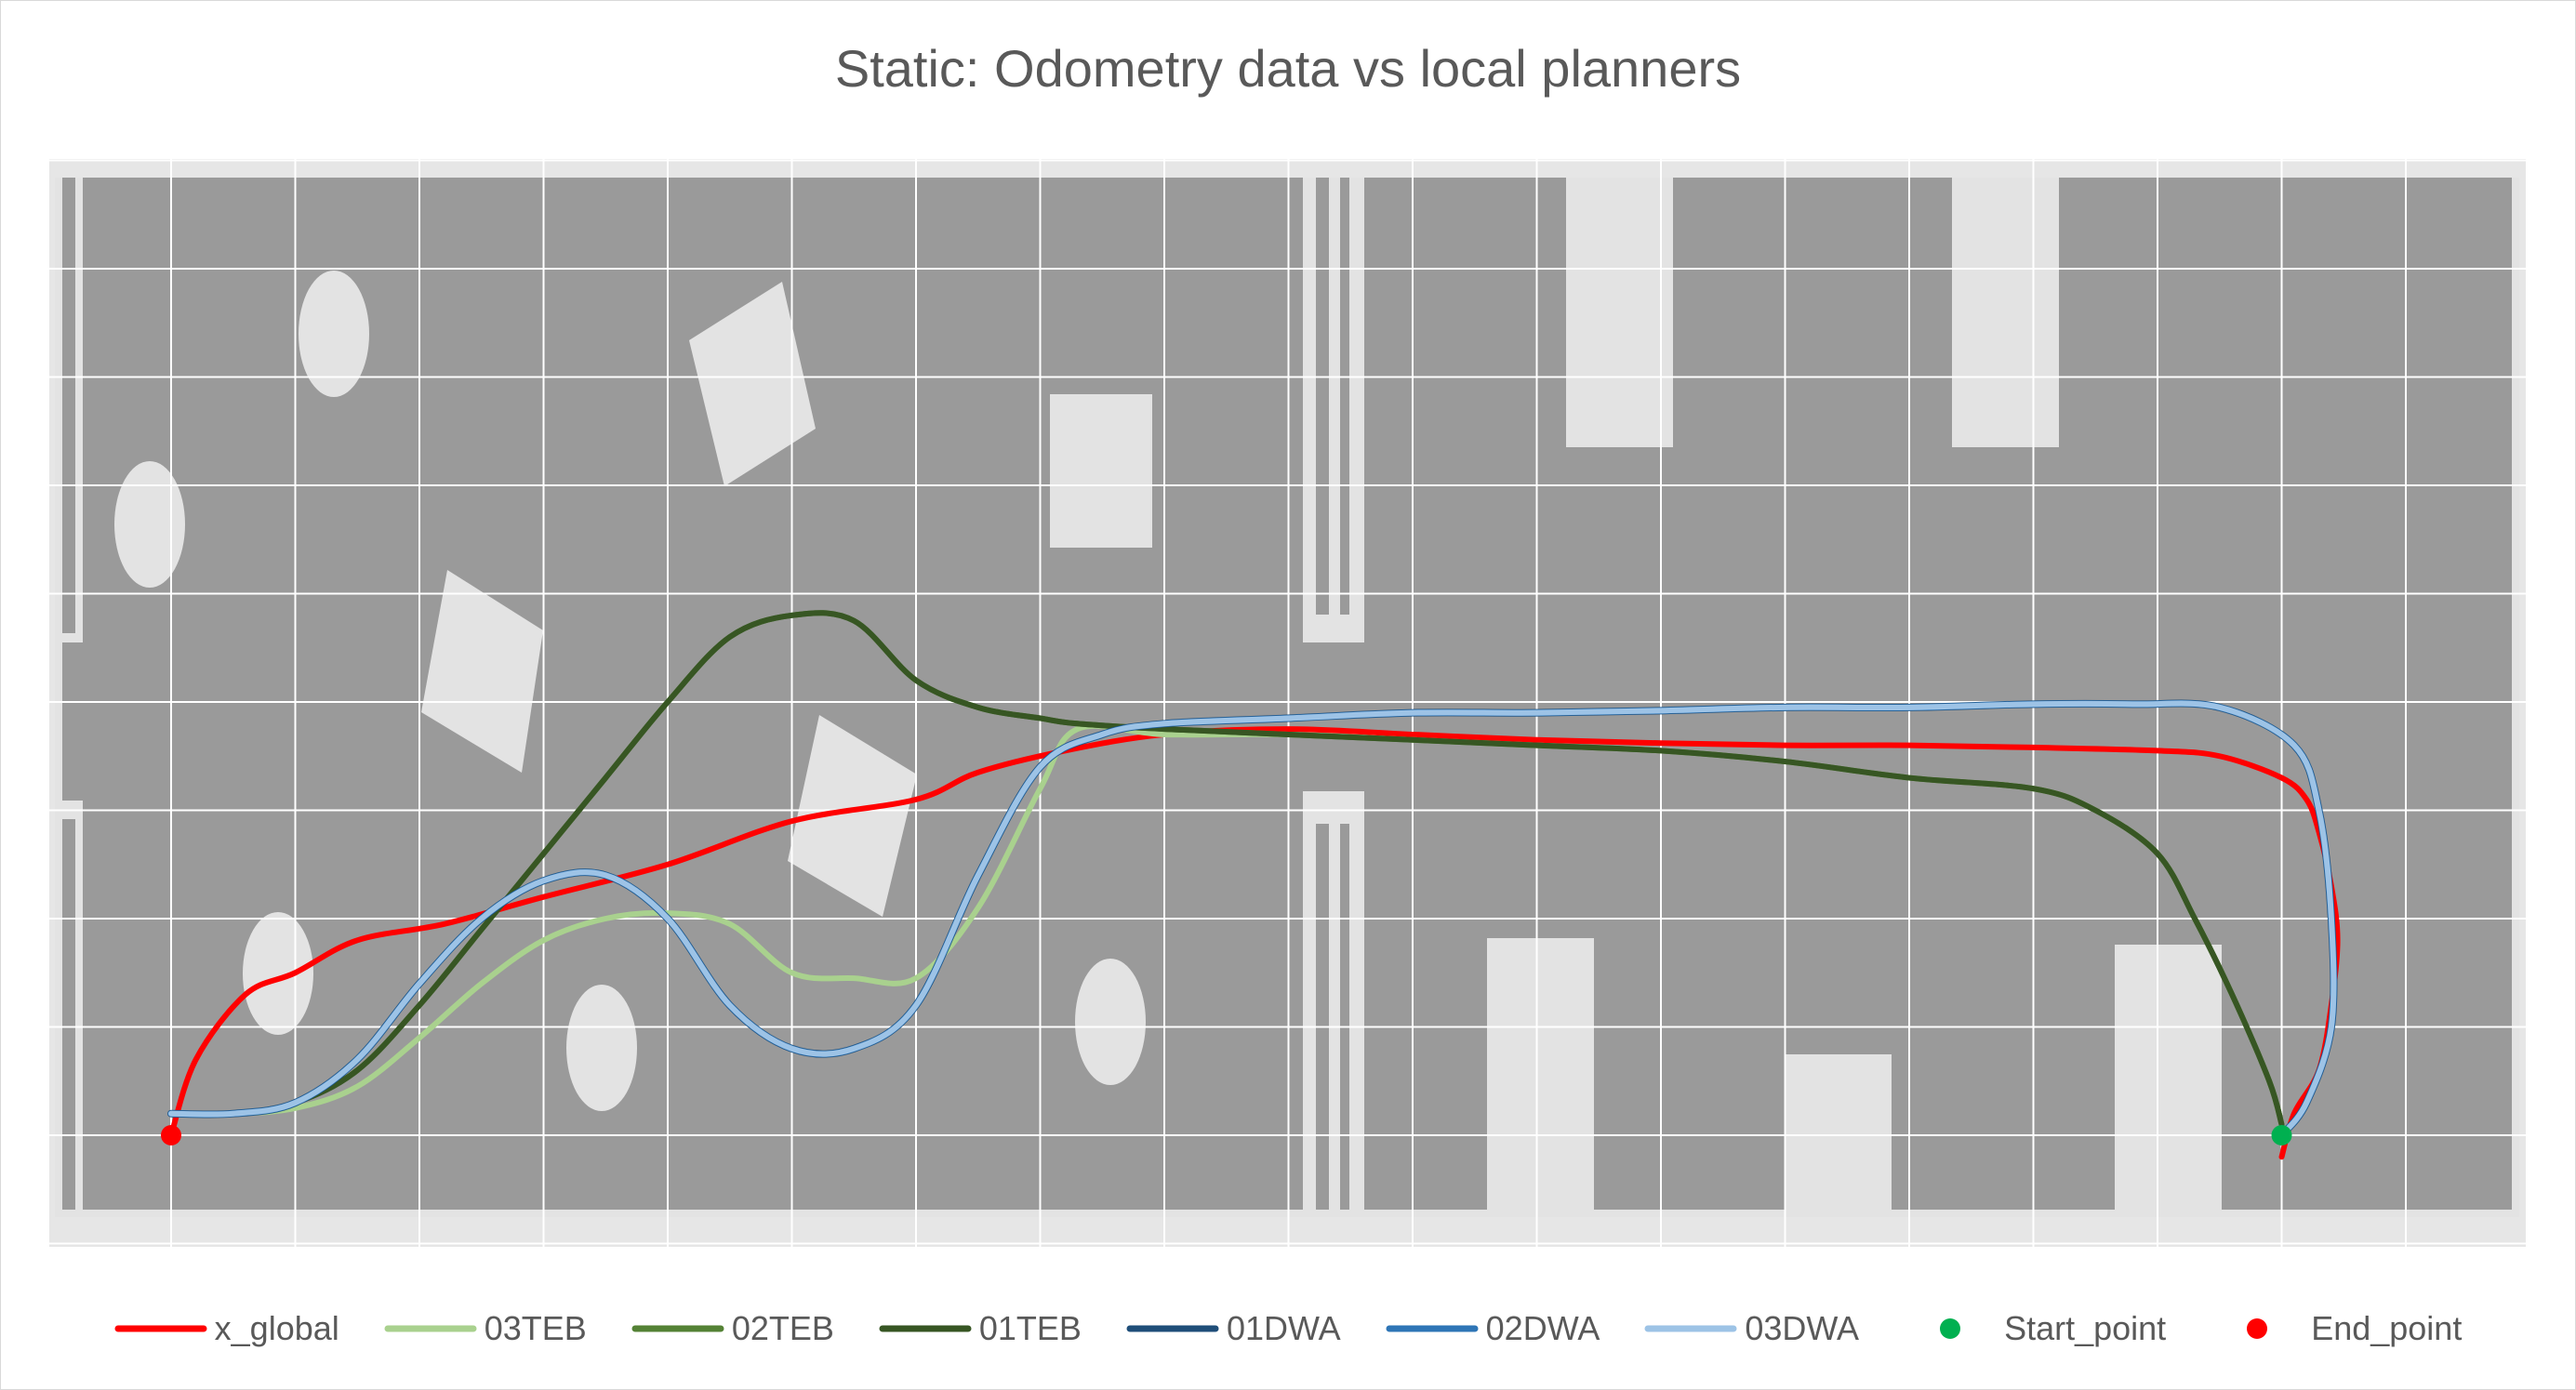  Describe the element at coordinates (1288, 68) in the screenshot. I see `chart-title: Static: Odometry data vs local planners` at that location.